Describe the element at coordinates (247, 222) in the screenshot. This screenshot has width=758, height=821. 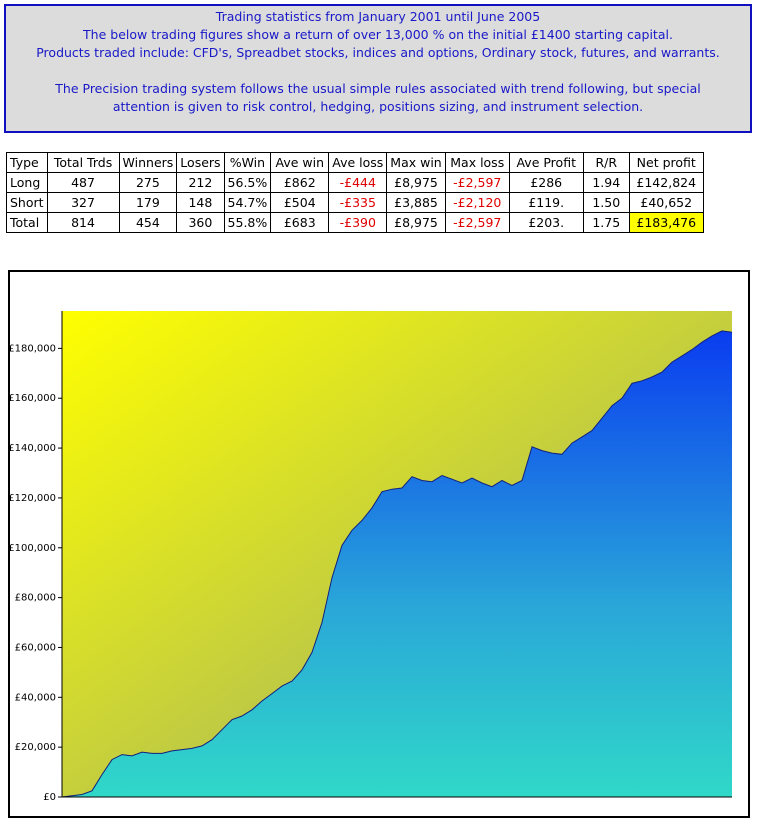
I see `table-cell: 55.8%` at that location.